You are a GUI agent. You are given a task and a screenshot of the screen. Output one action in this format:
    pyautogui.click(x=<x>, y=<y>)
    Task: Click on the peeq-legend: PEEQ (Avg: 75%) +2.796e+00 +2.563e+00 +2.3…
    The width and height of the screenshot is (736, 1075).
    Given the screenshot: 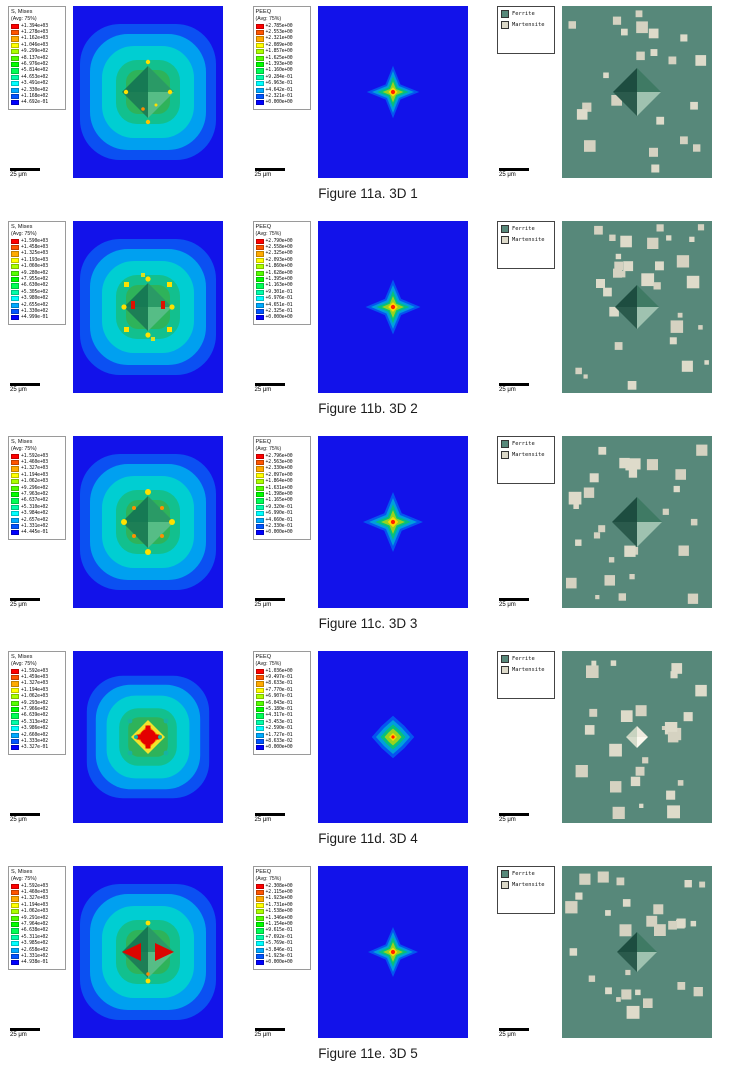 What is the action you would take?
    pyautogui.click(x=281, y=488)
    